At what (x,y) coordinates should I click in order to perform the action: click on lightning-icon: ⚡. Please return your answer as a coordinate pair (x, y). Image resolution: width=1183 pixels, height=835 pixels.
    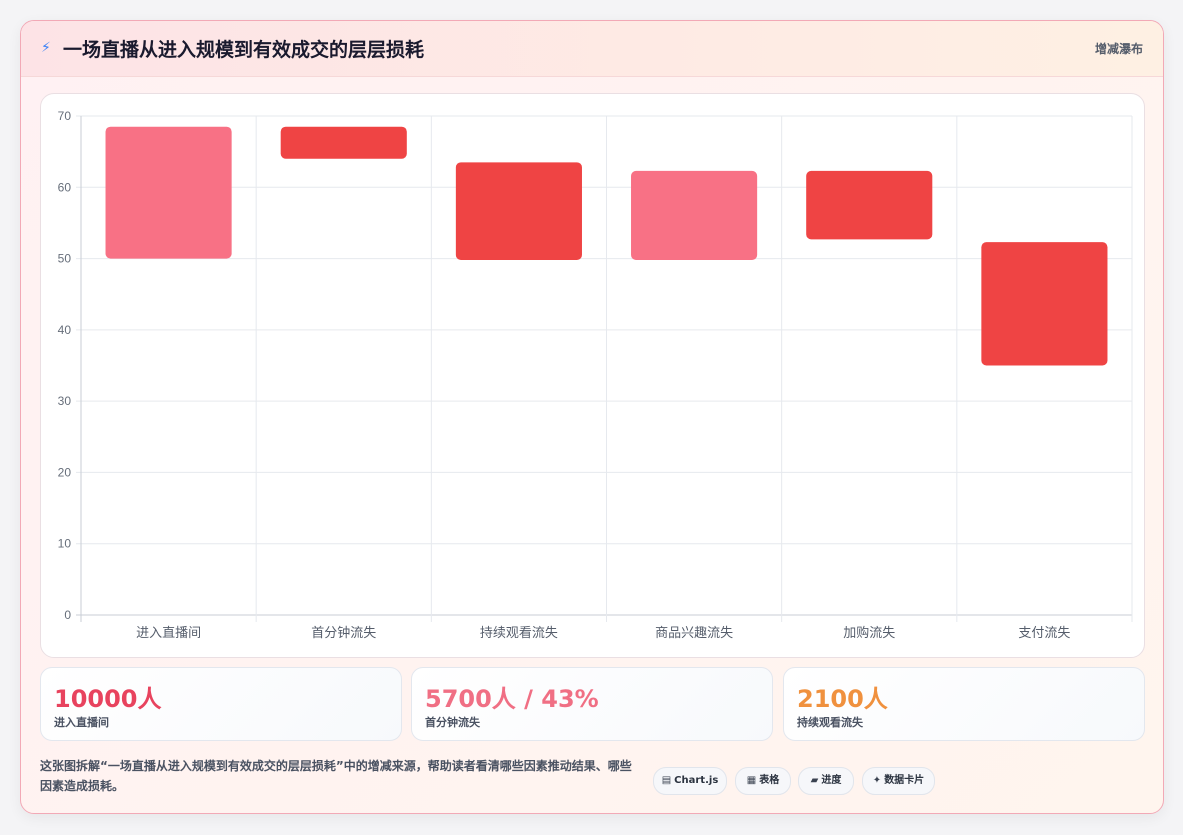
    Looking at the image, I should click on (46, 48).